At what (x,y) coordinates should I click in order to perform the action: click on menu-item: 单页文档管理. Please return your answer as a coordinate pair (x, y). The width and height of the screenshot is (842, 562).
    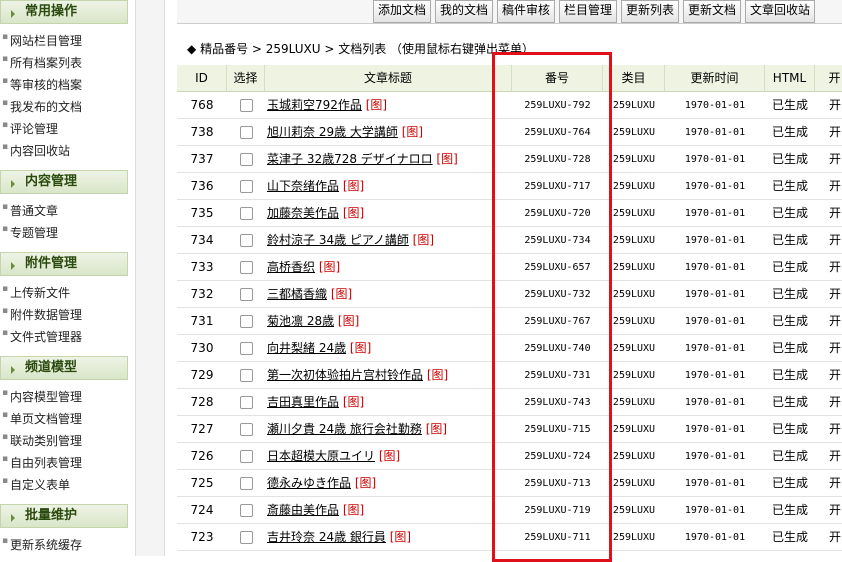
    Looking at the image, I should click on (42, 418).